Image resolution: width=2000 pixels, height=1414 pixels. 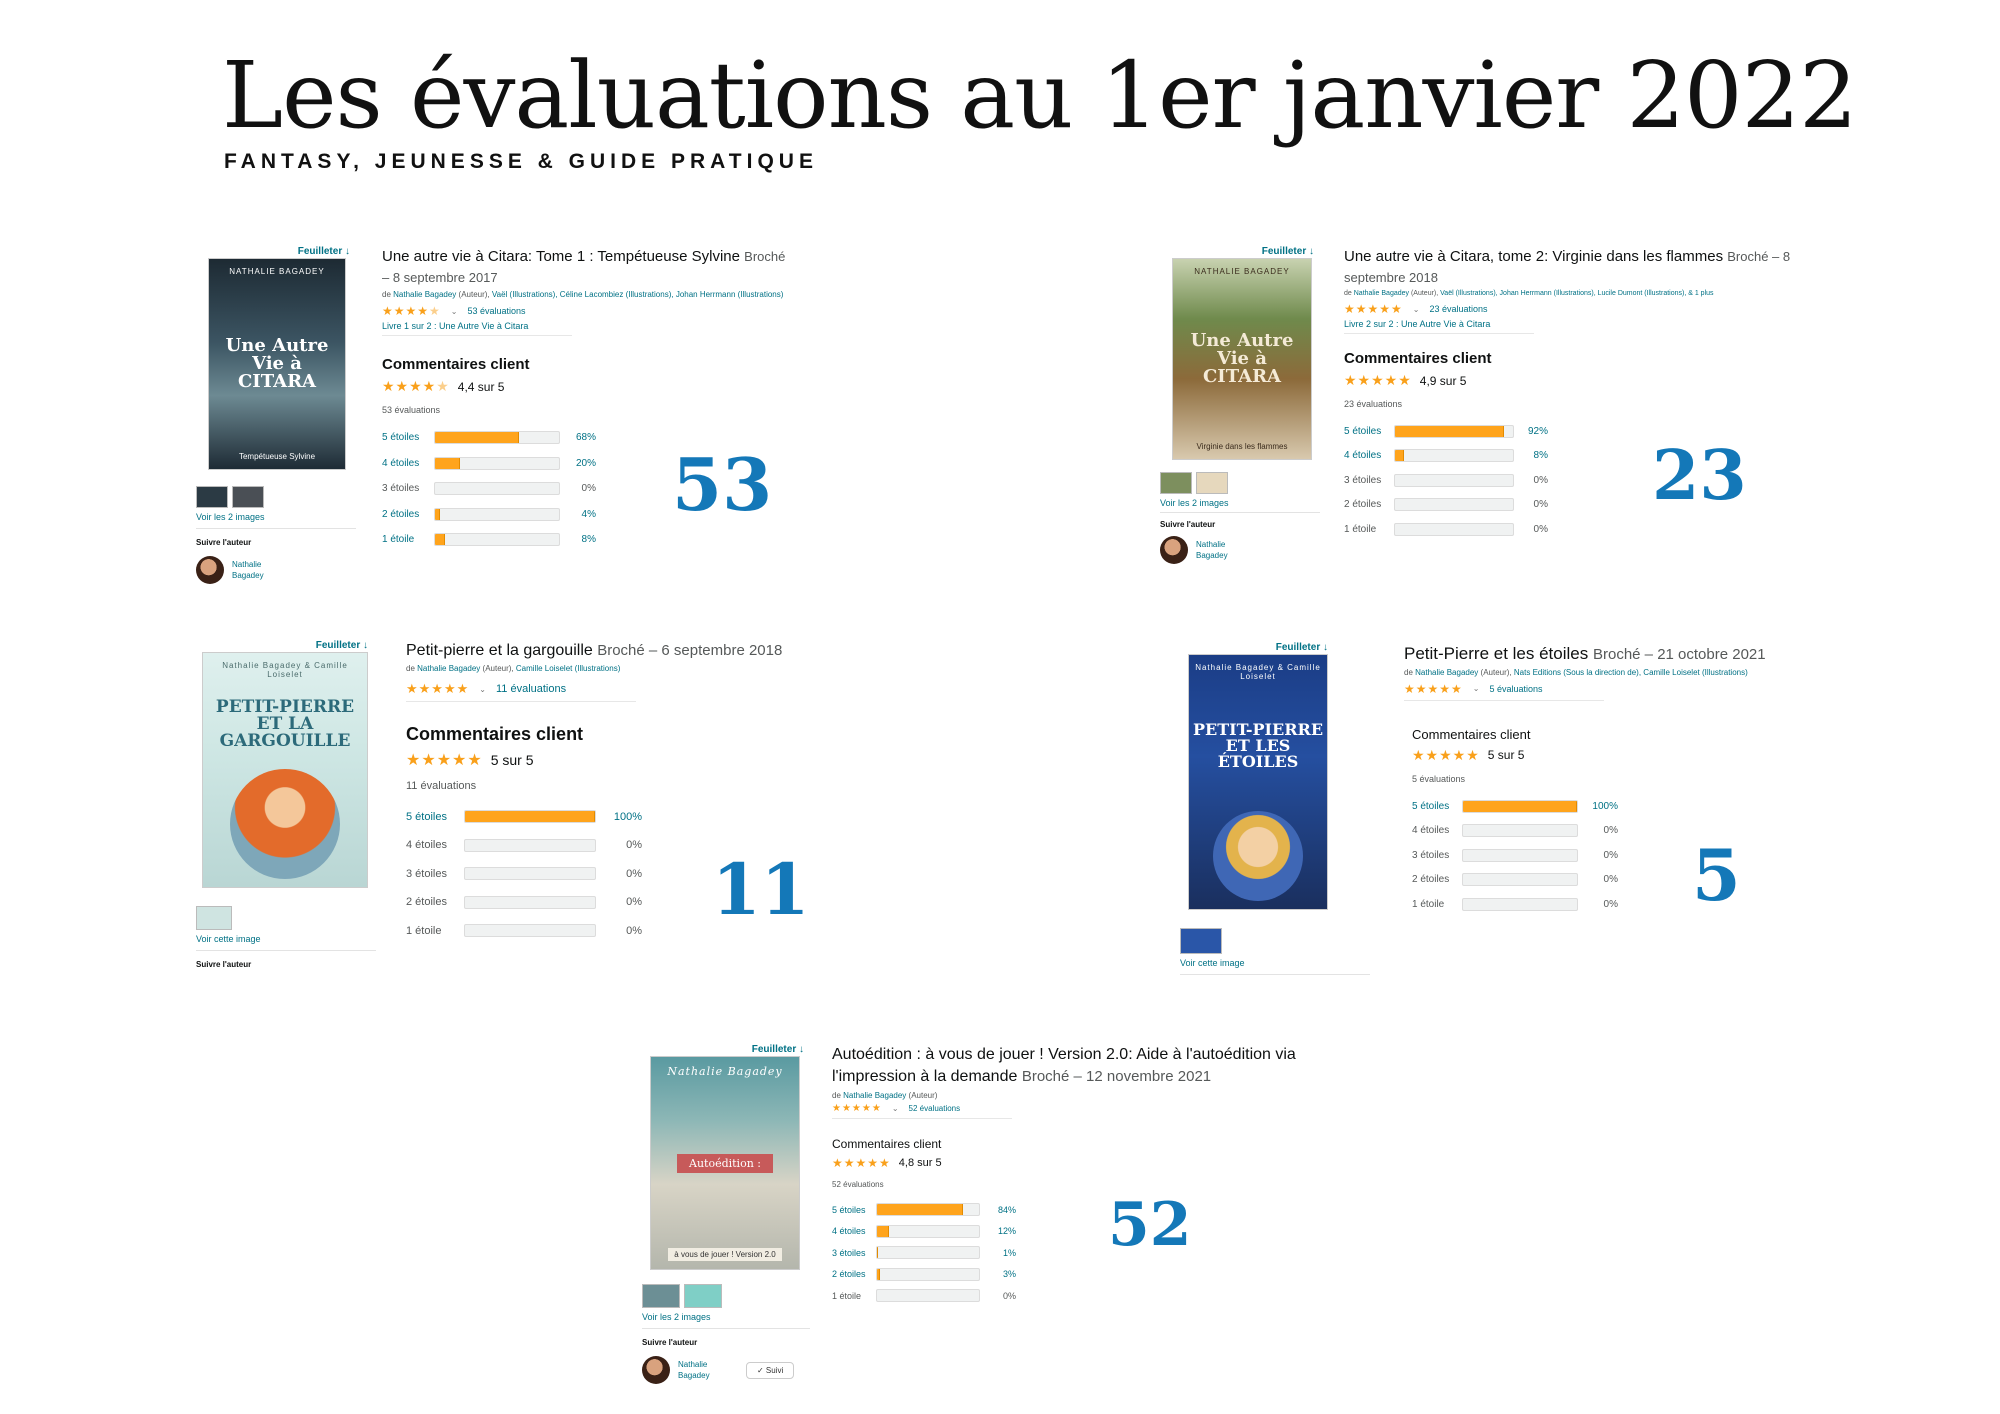 What do you see at coordinates (1097, 1108) in the screenshot?
I see `rating-summary: ★★★★★ ⌄ 52 évaluations` at bounding box center [1097, 1108].